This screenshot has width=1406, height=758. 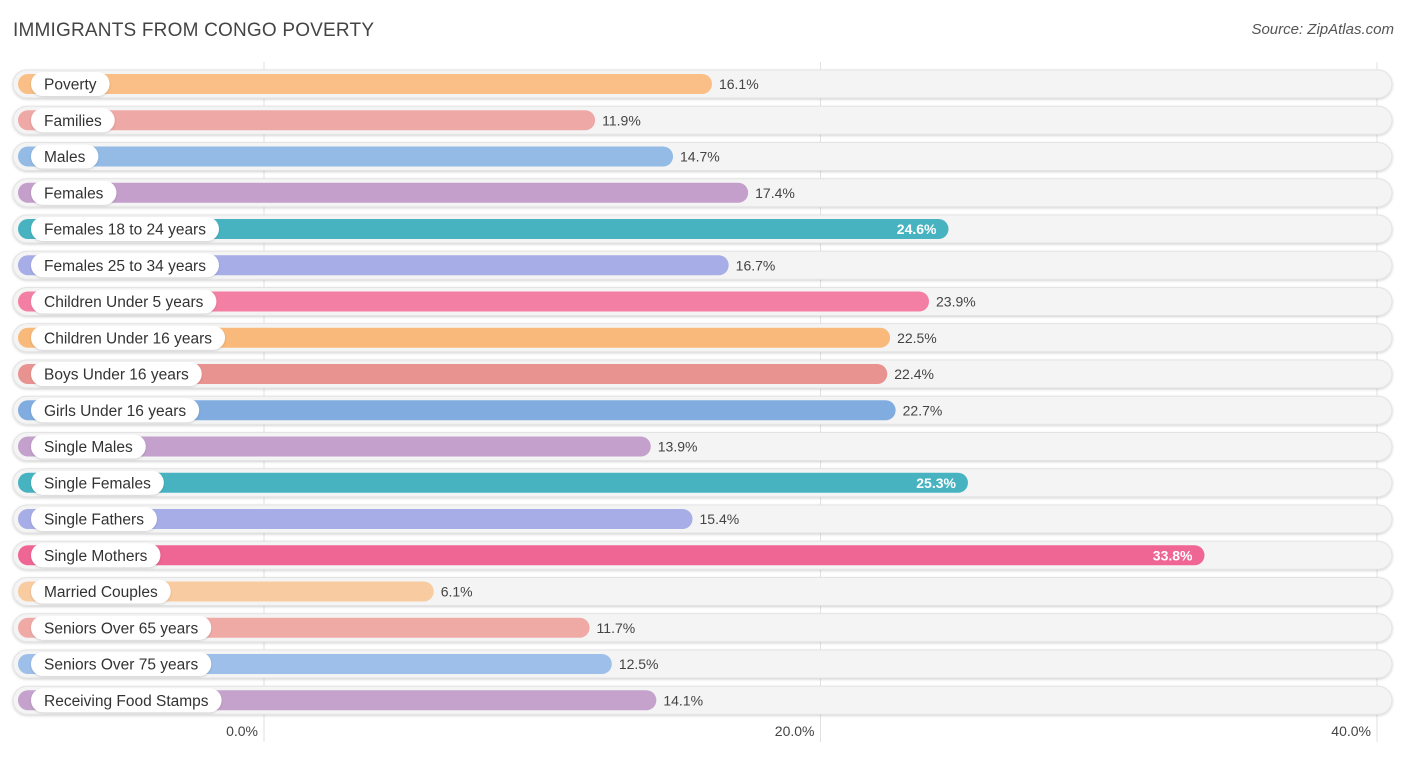 I want to click on bar-row: Receiving Food Stamps 14.1%, so click(x=702, y=700).